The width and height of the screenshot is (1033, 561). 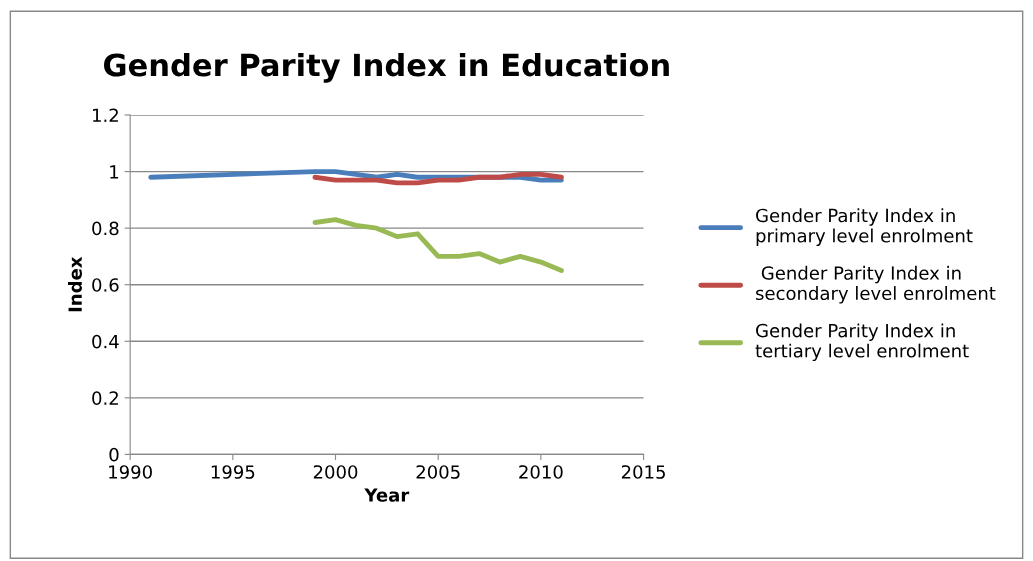 What do you see at coordinates (105, 115) in the screenshot?
I see `y-tick-label: 1.2` at bounding box center [105, 115].